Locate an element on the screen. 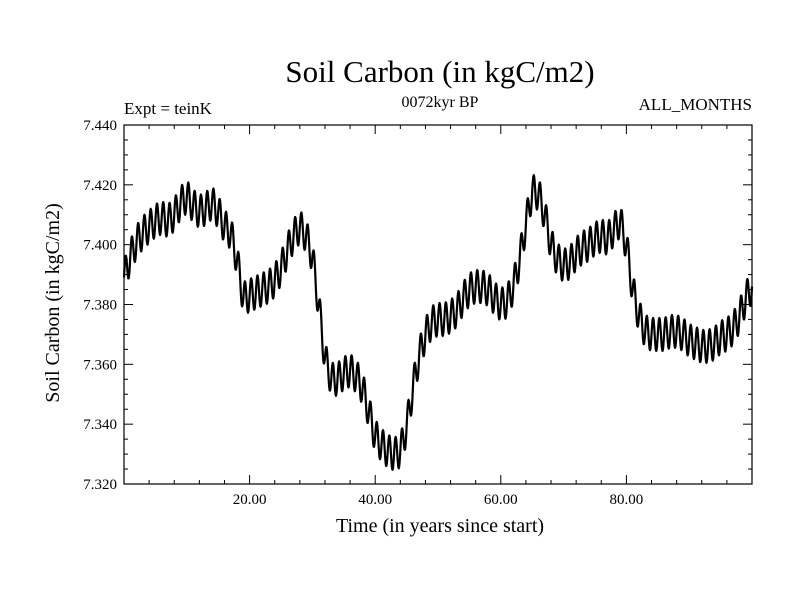  y-axis-label: Soil Carbon (in kgC/m2) is located at coordinates (53, 302).